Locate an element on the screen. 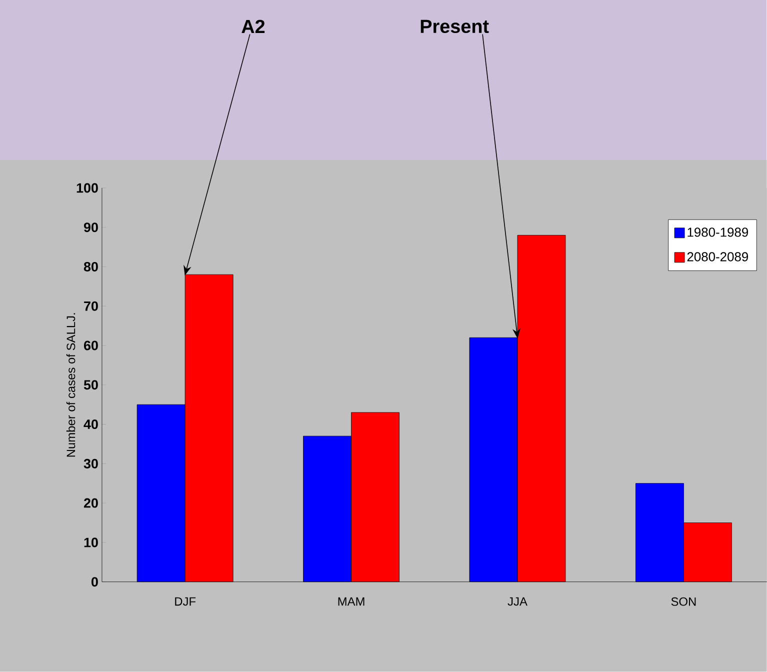 This screenshot has width=767, height=672. x-tick-label: MAM is located at coordinates (351, 601).